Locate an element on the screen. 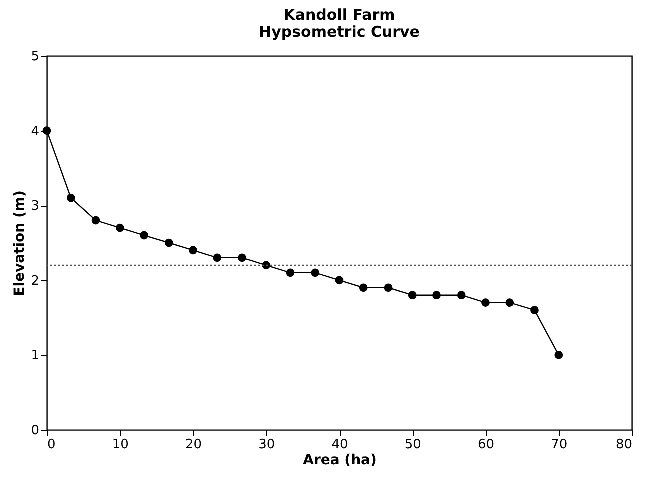  x-tick-label: 0 is located at coordinates (52, 445).